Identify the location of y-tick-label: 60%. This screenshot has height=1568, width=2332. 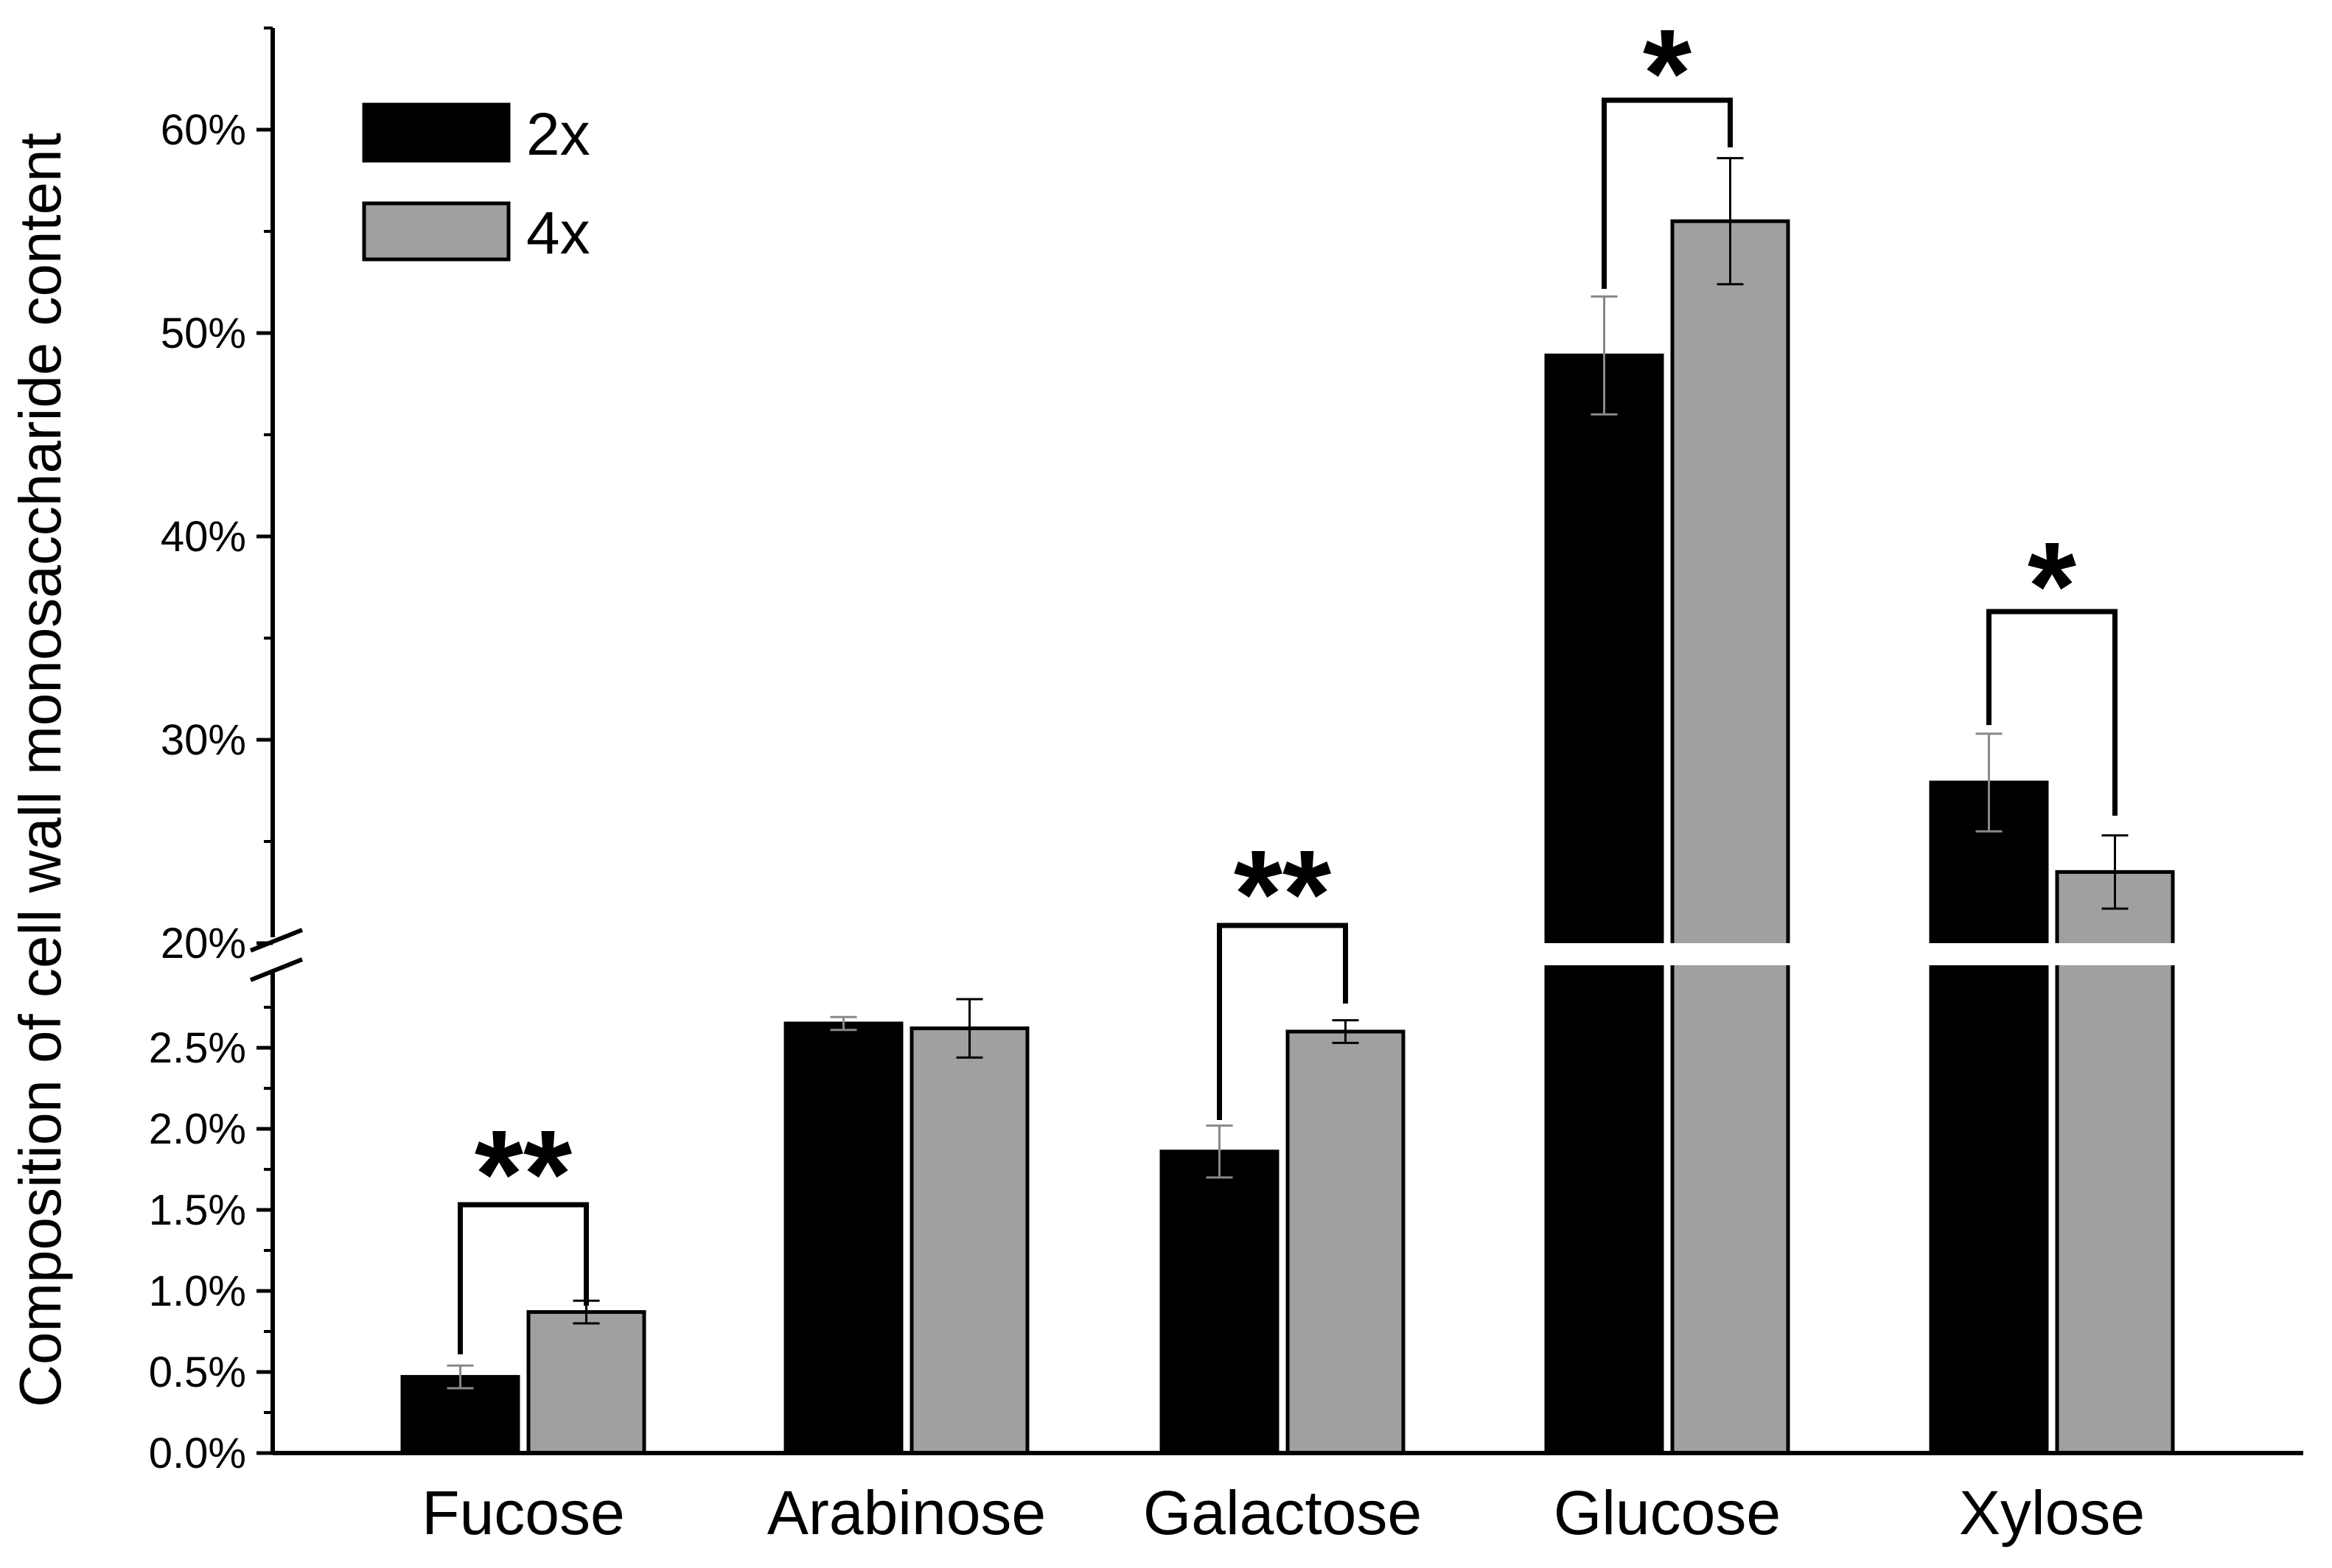
(203, 130).